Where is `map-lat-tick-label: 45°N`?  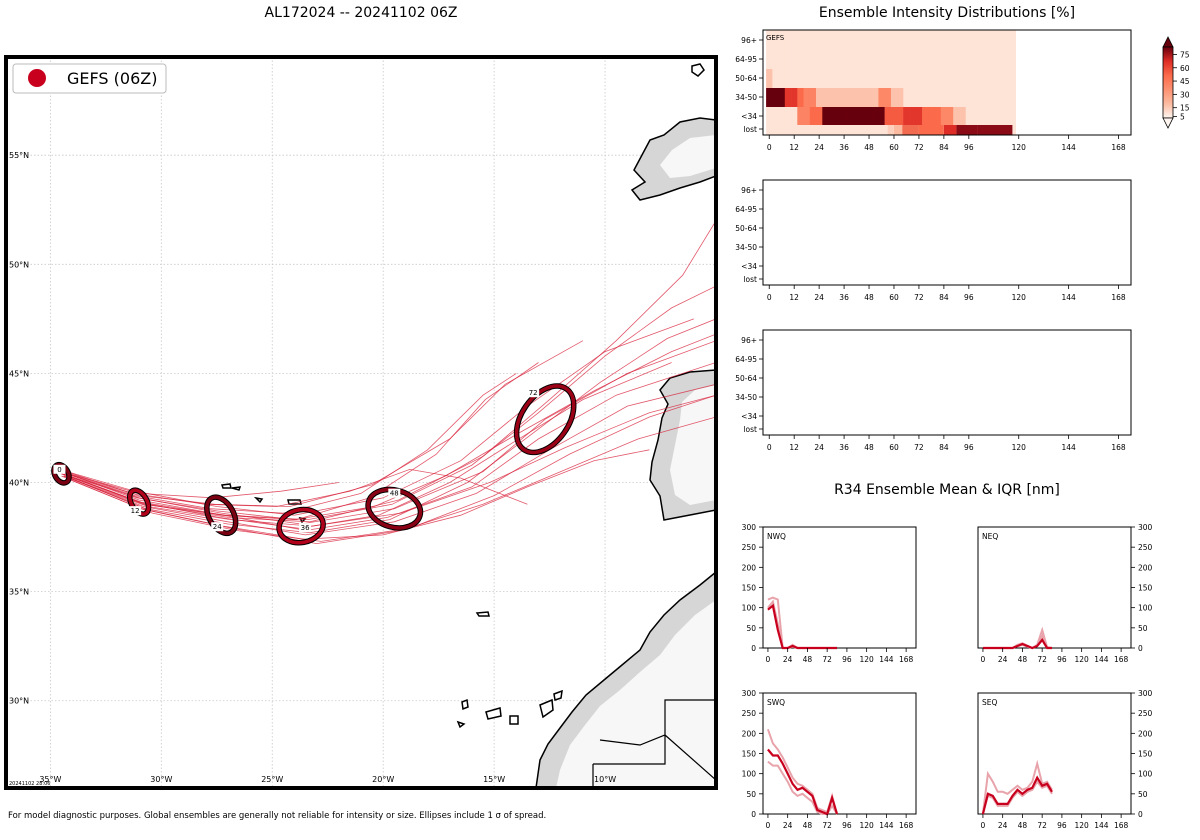
map-lat-tick-label: 45°N is located at coordinates (19, 373).